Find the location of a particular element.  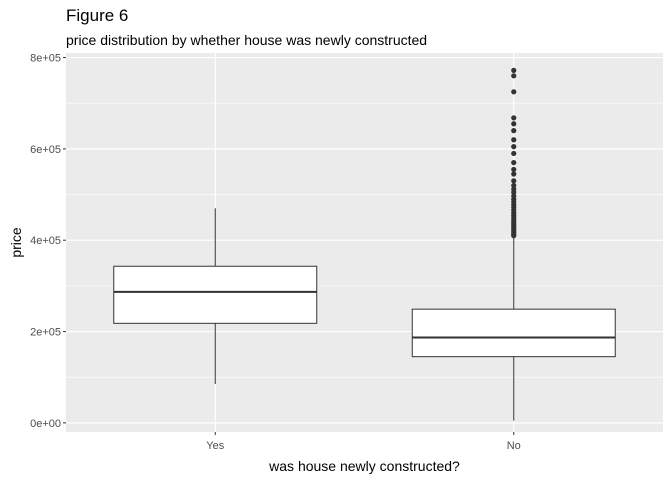

x-axis: Yes No is located at coordinates (363, 442).